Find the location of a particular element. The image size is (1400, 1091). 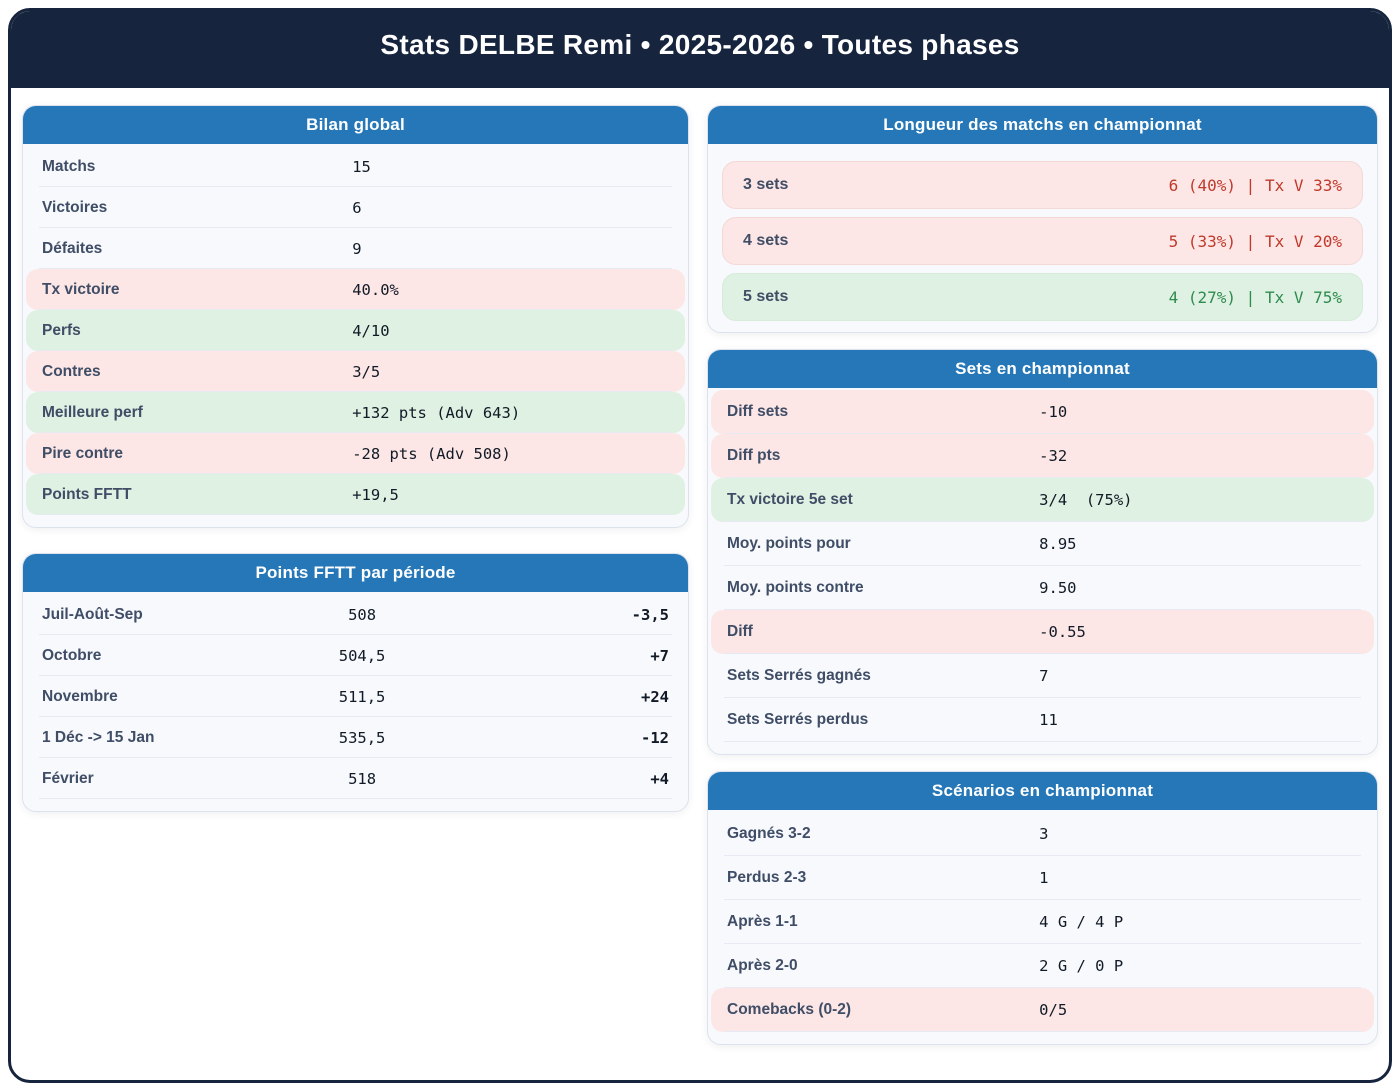

row-value: -0.55 is located at coordinates (1062, 632).